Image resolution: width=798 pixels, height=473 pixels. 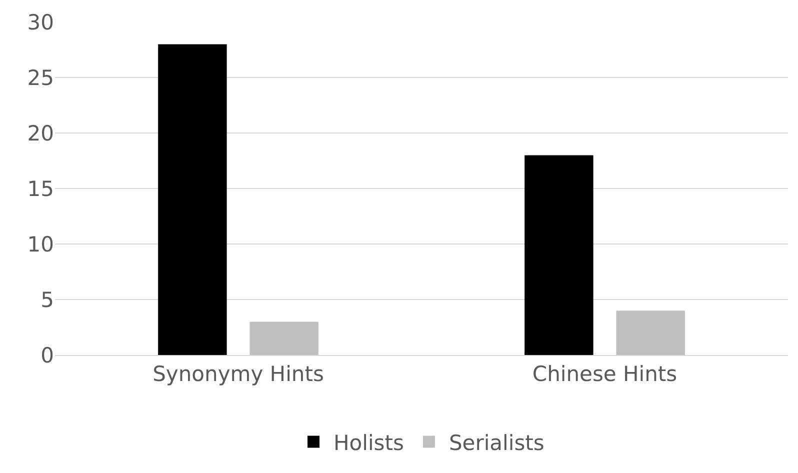 What do you see at coordinates (47, 300) in the screenshot?
I see `y-tick-label: 5` at bounding box center [47, 300].